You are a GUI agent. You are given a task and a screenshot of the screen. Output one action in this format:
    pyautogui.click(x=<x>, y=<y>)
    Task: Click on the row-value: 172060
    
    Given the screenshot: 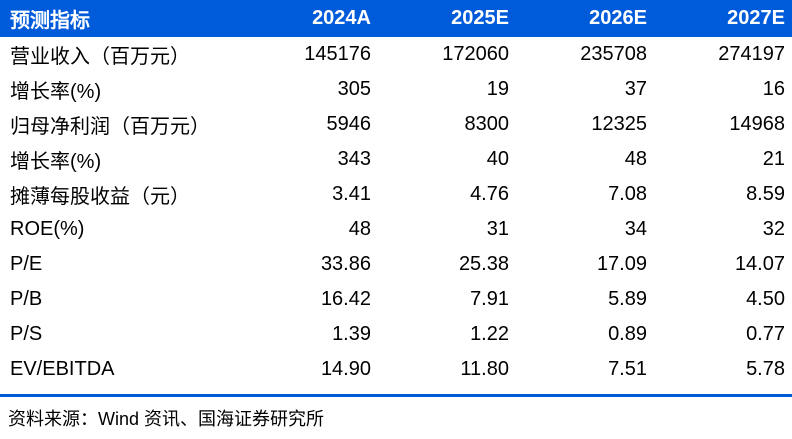 What is the action you would take?
    pyautogui.click(x=475, y=54)
    